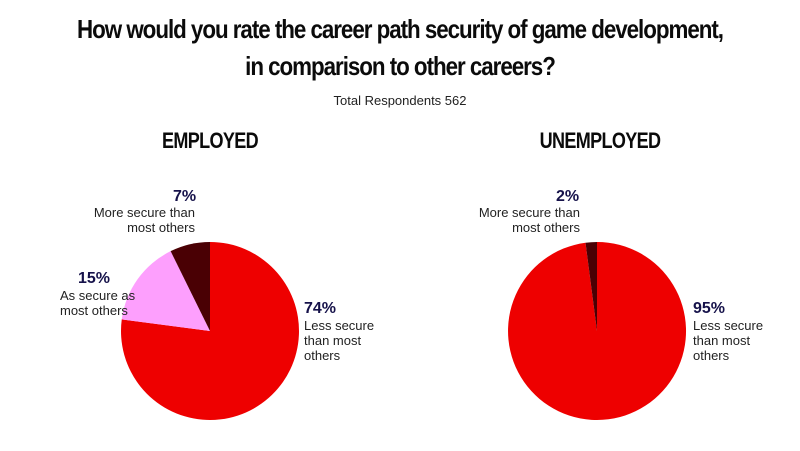 The width and height of the screenshot is (800, 451). Describe the element at coordinates (400, 100) in the screenshot. I see `total-respondents: Total Respondents 562` at that location.